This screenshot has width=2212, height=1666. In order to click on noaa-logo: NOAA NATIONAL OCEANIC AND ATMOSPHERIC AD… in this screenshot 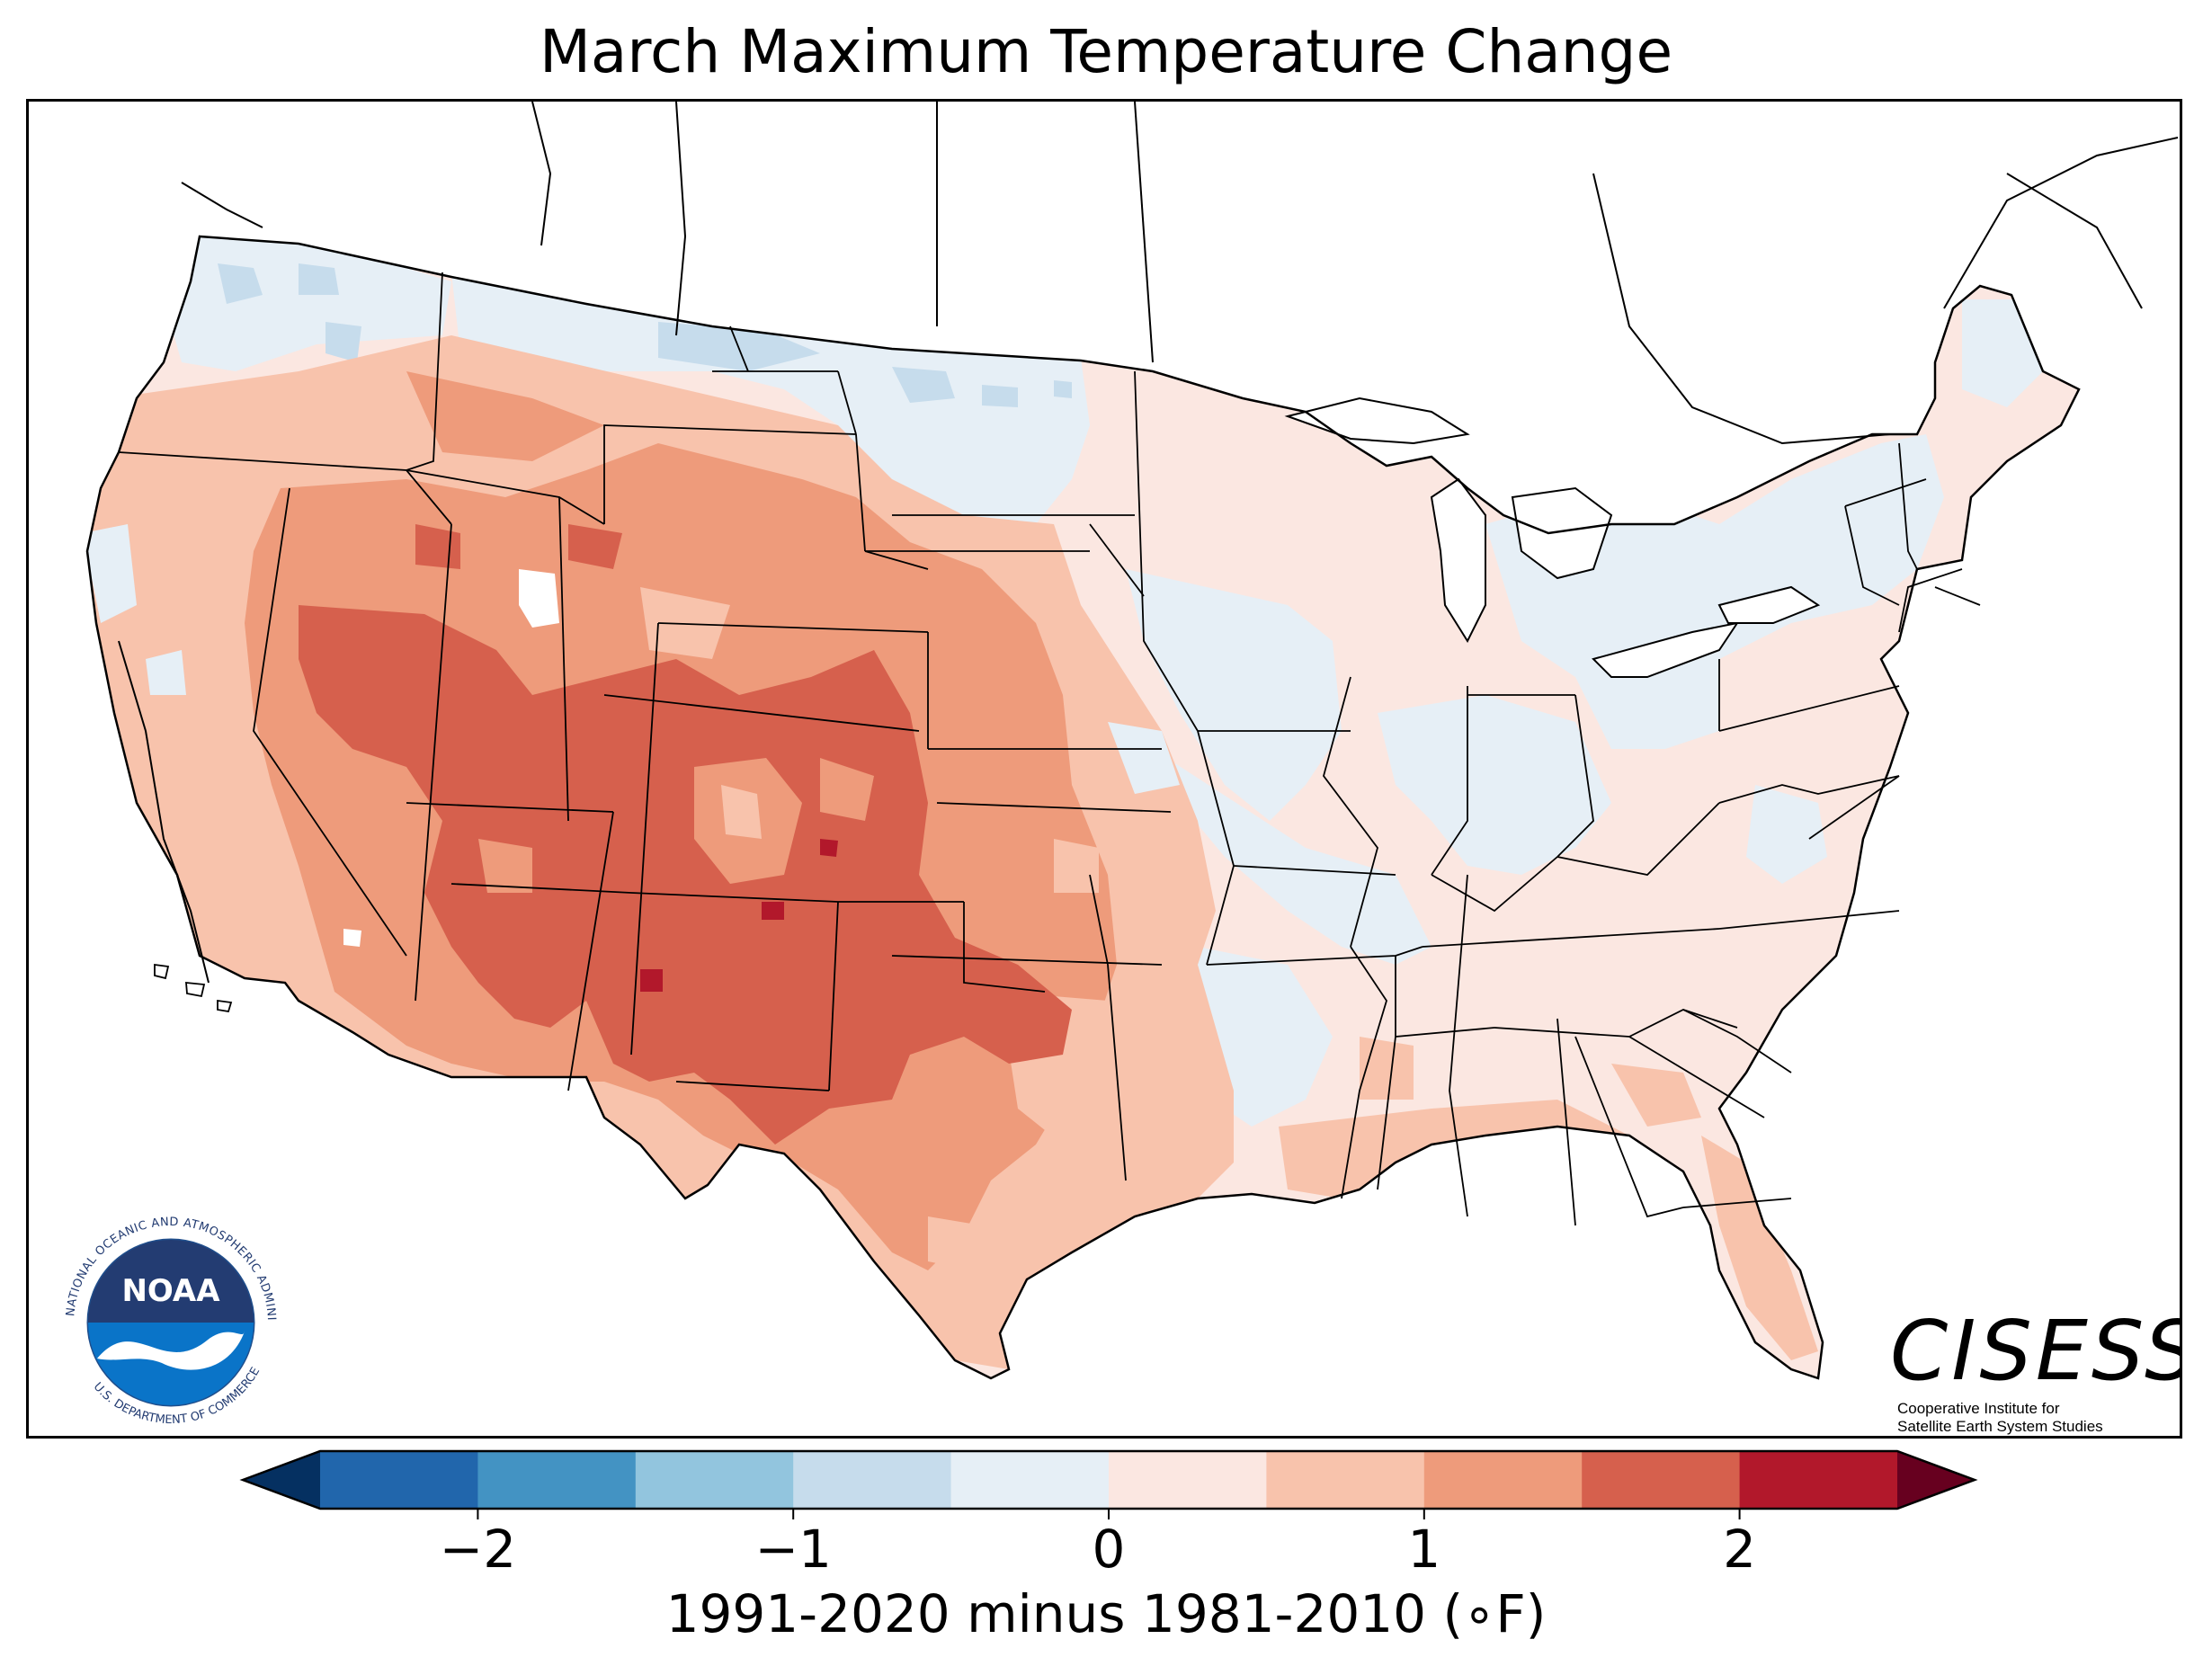, I will do `click(166, 1318)`.